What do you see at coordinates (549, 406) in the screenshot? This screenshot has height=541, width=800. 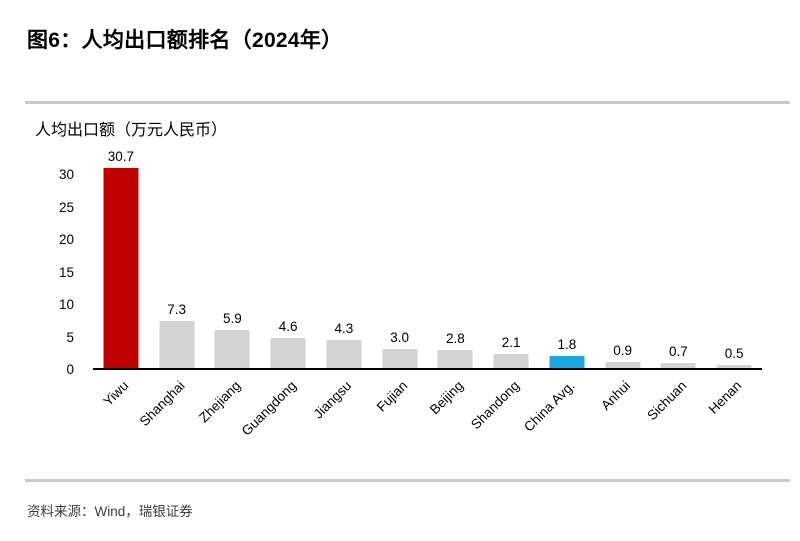 I see `x-axis-label-china-avg: China Avg.` at bounding box center [549, 406].